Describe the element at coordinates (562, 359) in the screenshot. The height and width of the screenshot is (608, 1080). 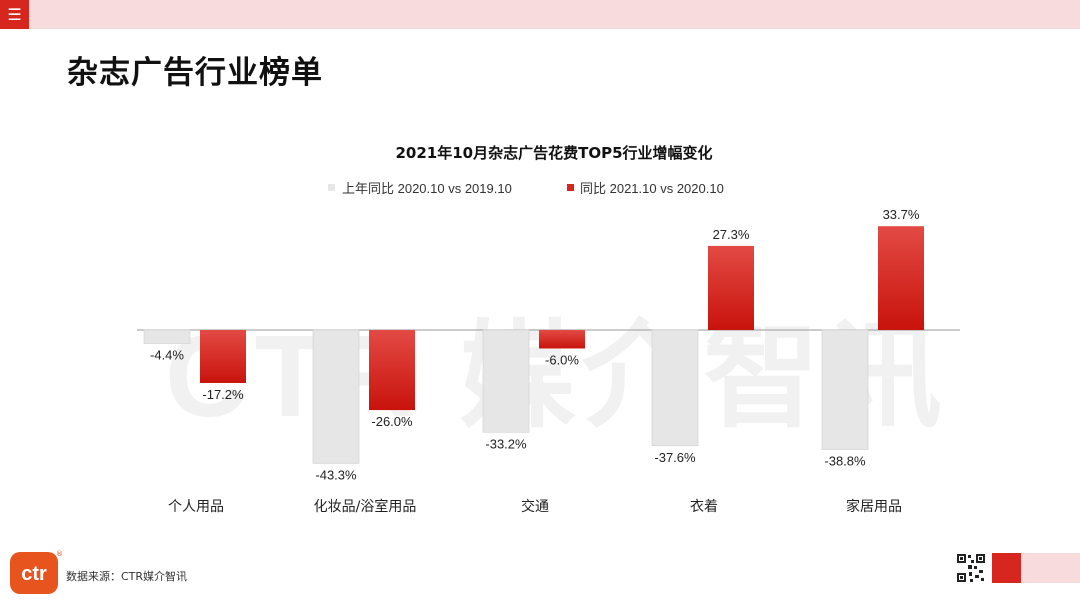
I see `data-label-current-year-2: -6.0%` at that location.